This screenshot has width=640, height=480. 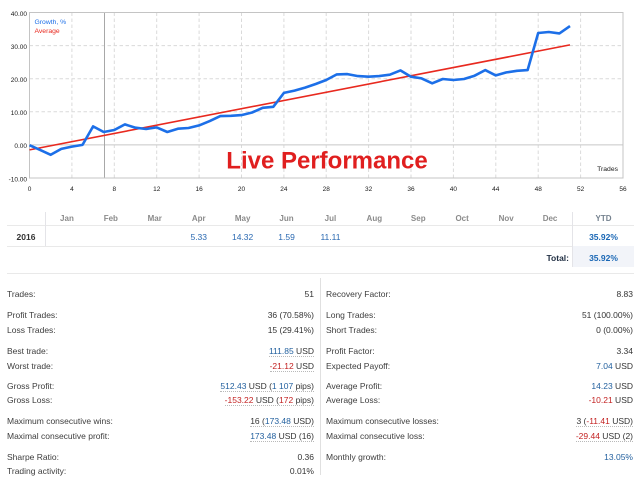 I want to click on svg-text: 48, so click(x=539, y=189).